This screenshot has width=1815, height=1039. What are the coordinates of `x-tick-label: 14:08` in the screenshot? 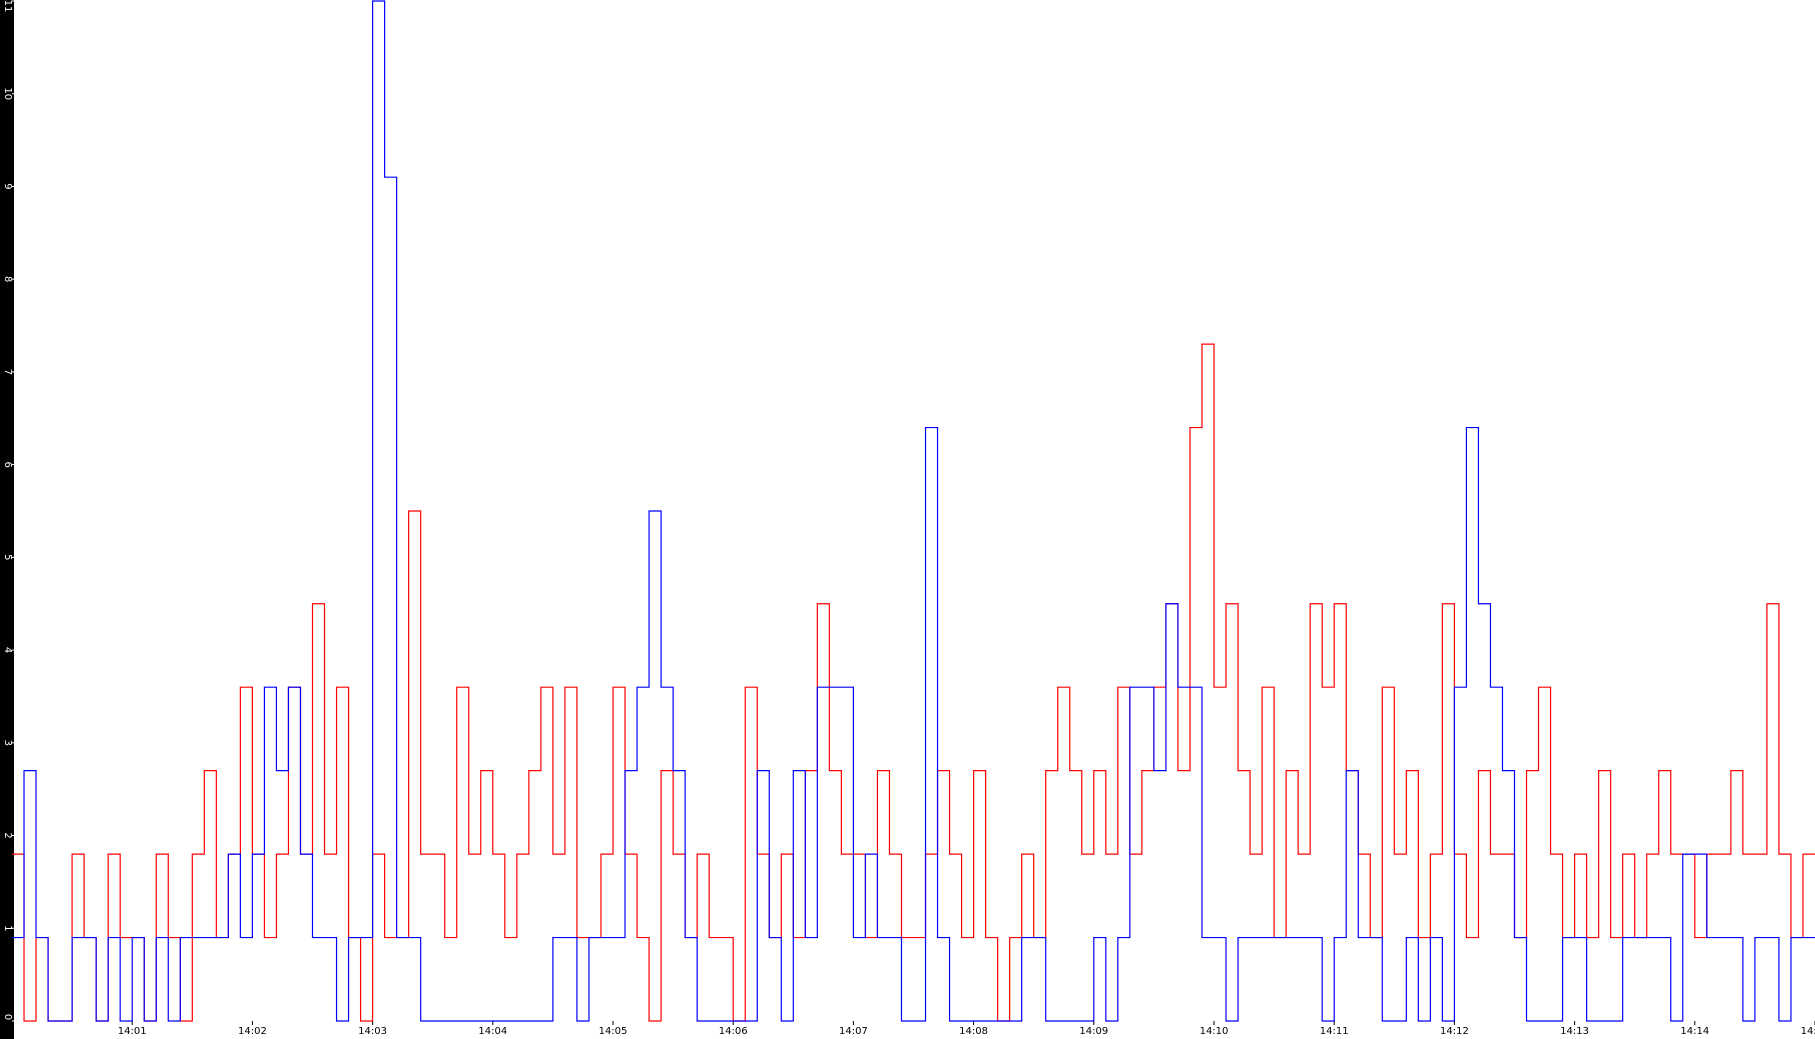 It's located at (973, 1031).